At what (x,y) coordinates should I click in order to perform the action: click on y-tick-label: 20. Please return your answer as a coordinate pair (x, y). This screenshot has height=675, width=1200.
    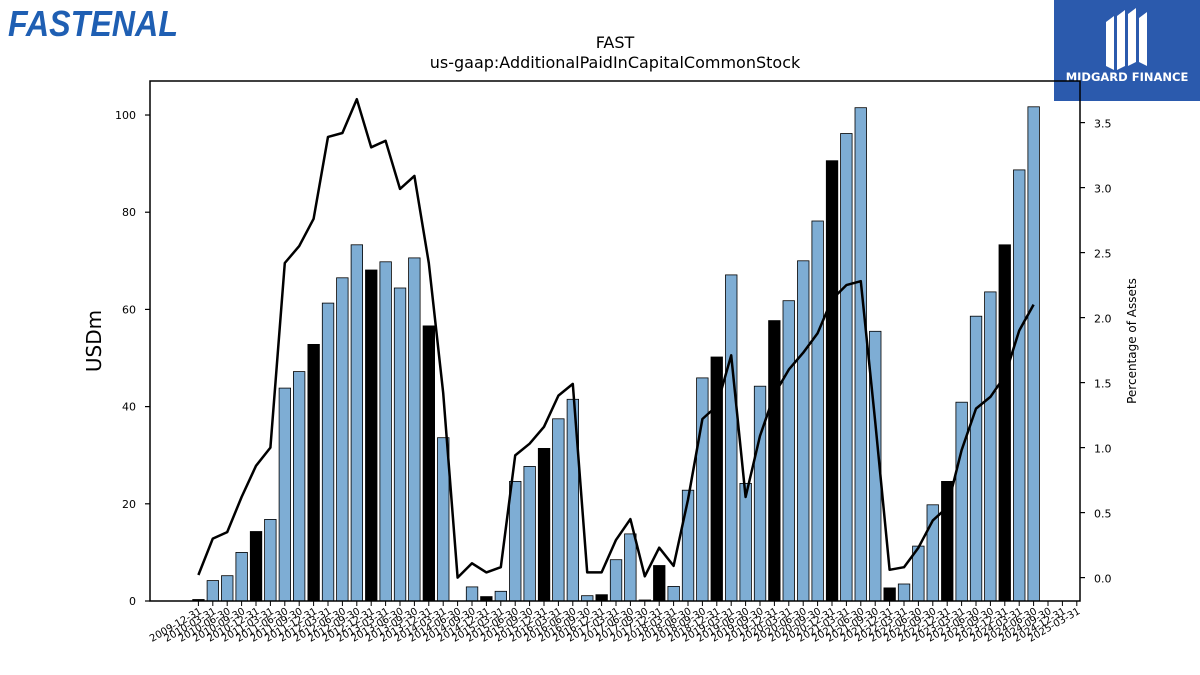
    Looking at the image, I should click on (129, 504).